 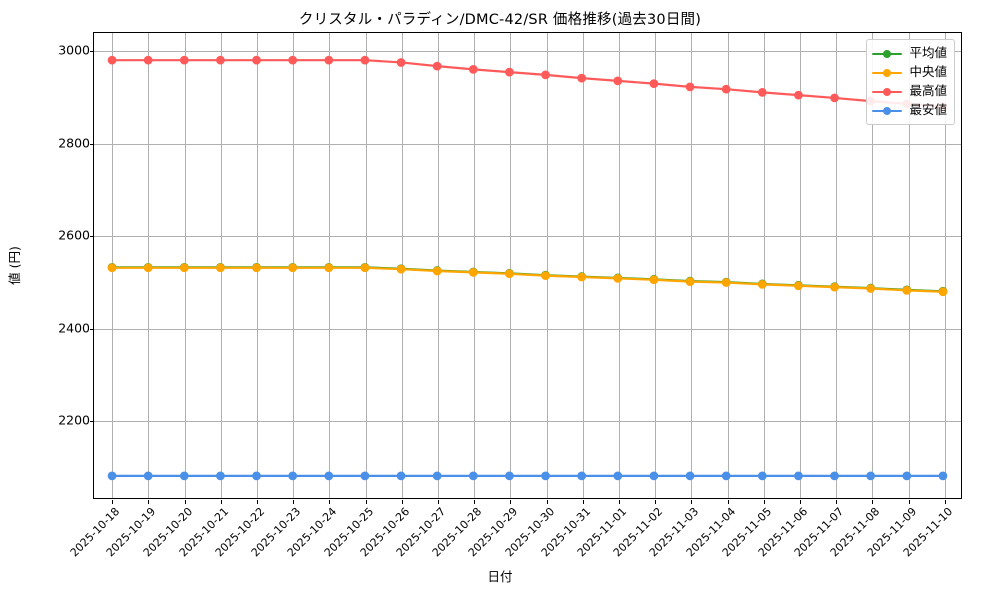 I want to click on series-最高値, so click(x=527, y=83).